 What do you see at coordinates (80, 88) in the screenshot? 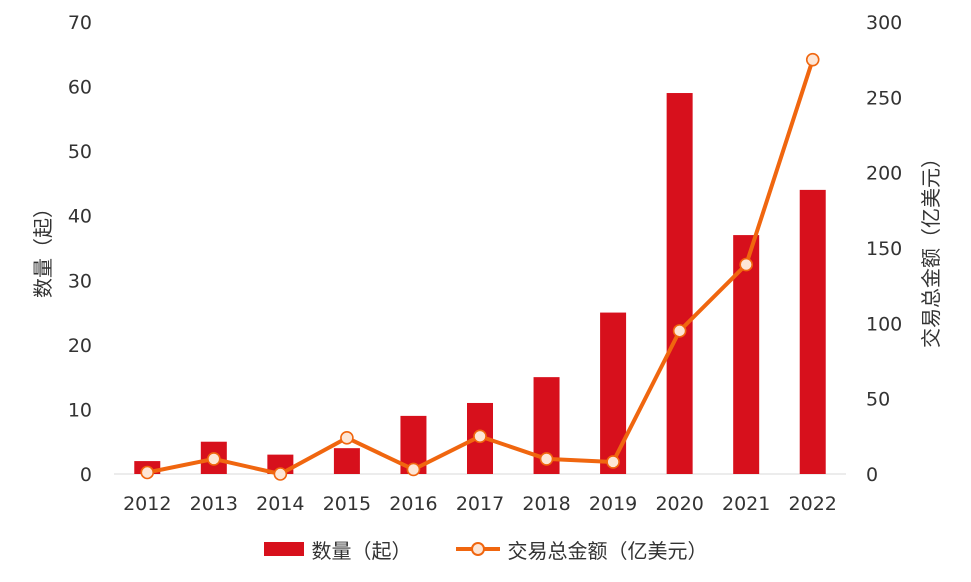
I see `y-tick-label: 60` at bounding box center [80, 88].